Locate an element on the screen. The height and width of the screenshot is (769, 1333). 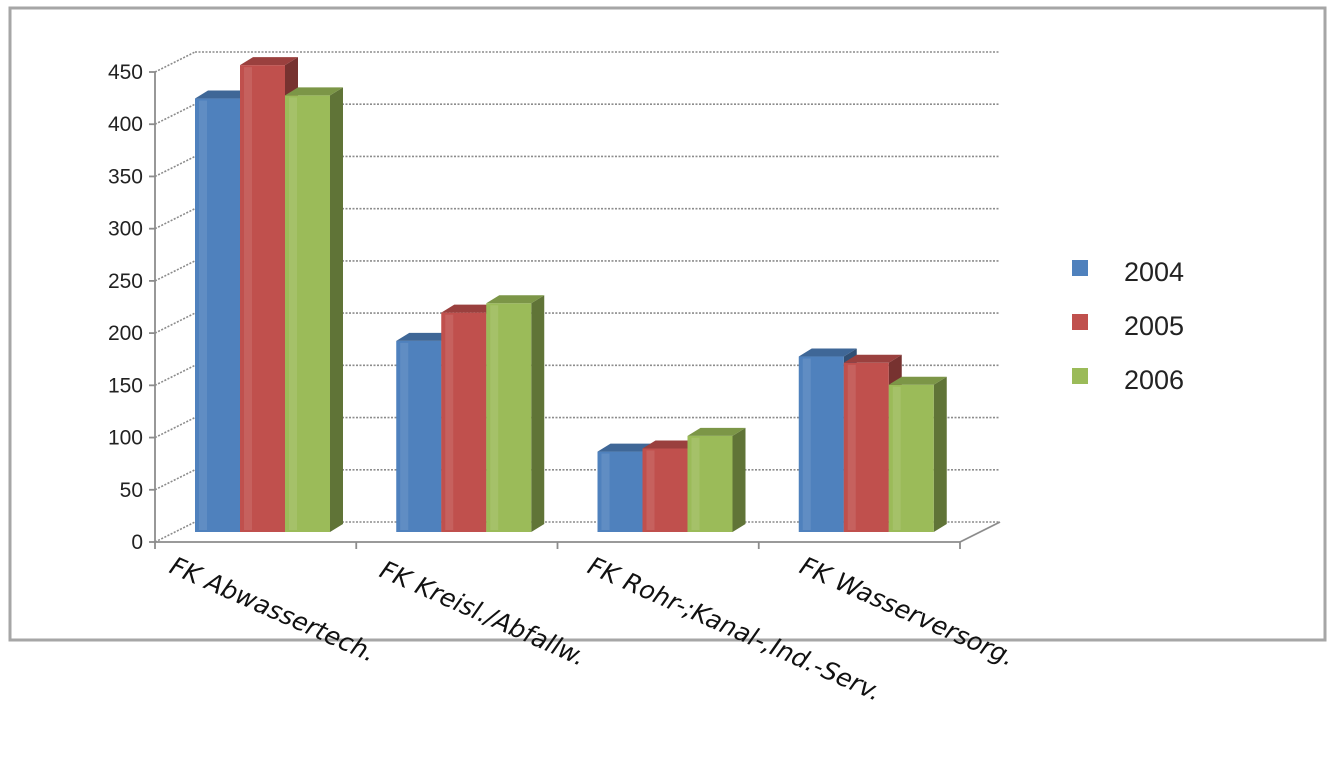
legend-item: 2006 is located at coordinates (1128, 380).